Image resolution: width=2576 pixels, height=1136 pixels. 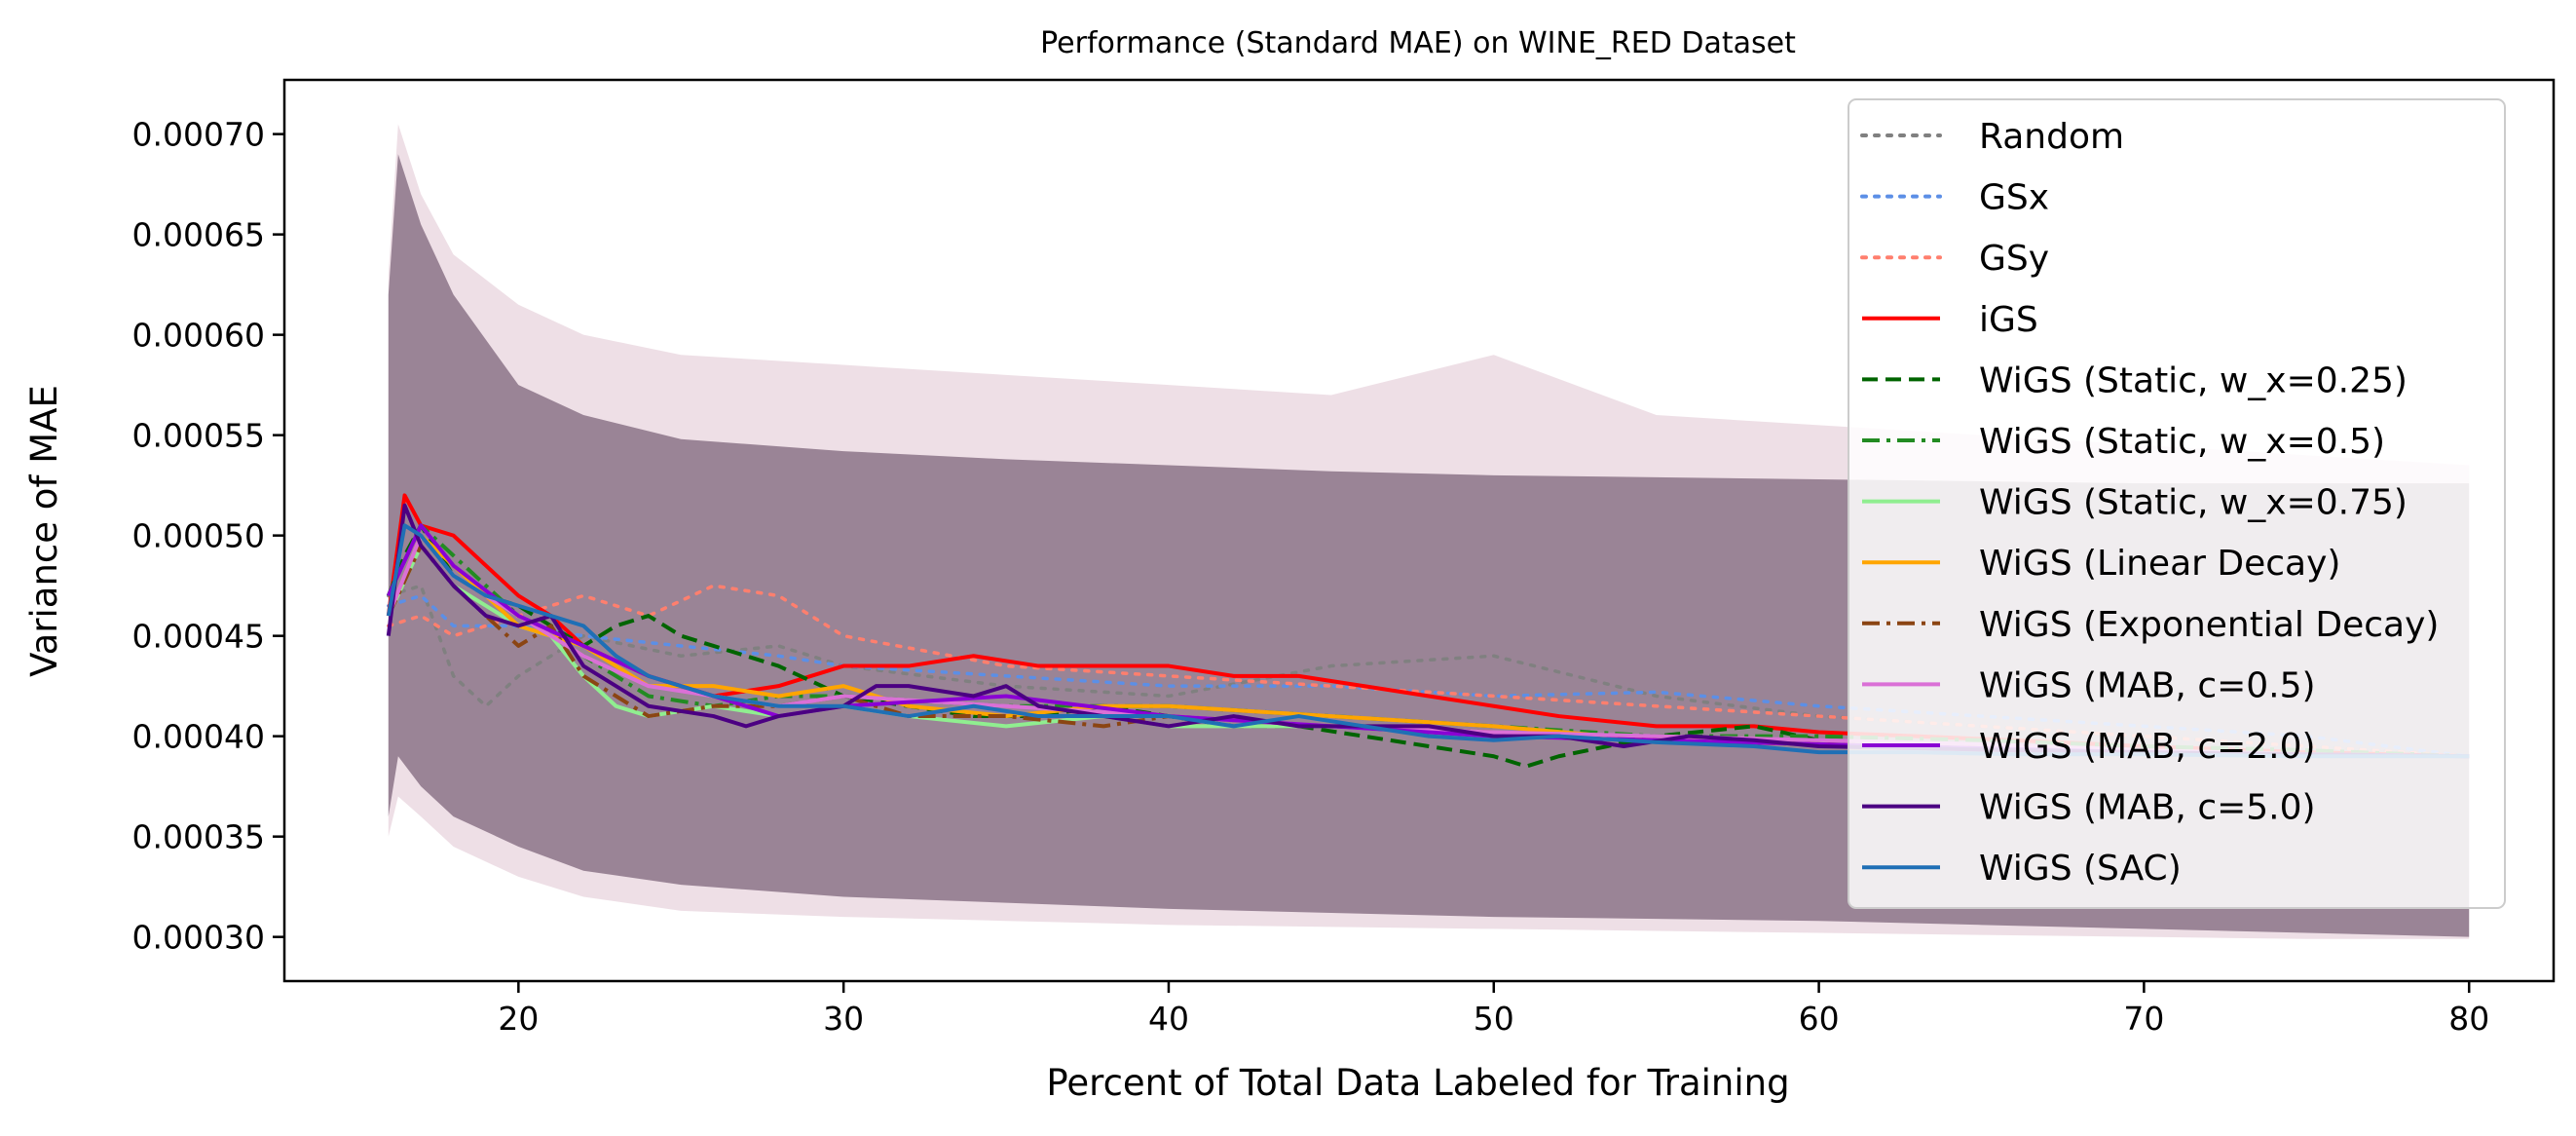 I want to click on legend-label: WiGS (Static, w_x=0.5), so click(x=2182, y=442).